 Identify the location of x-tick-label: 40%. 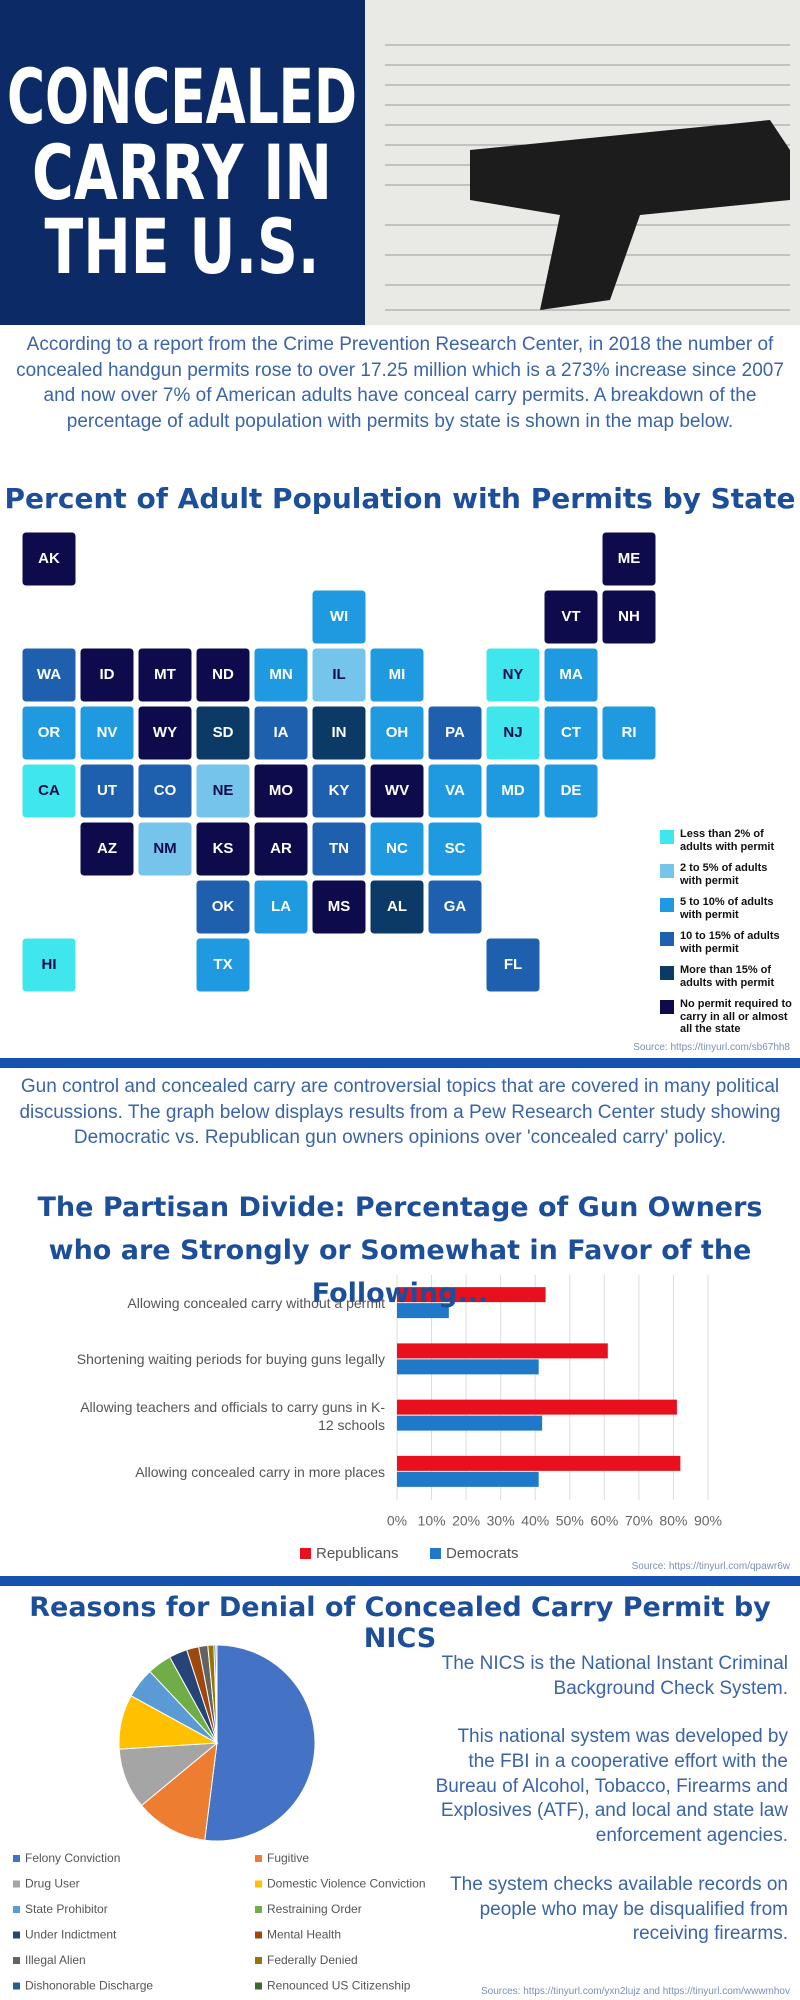
(535, 1521).